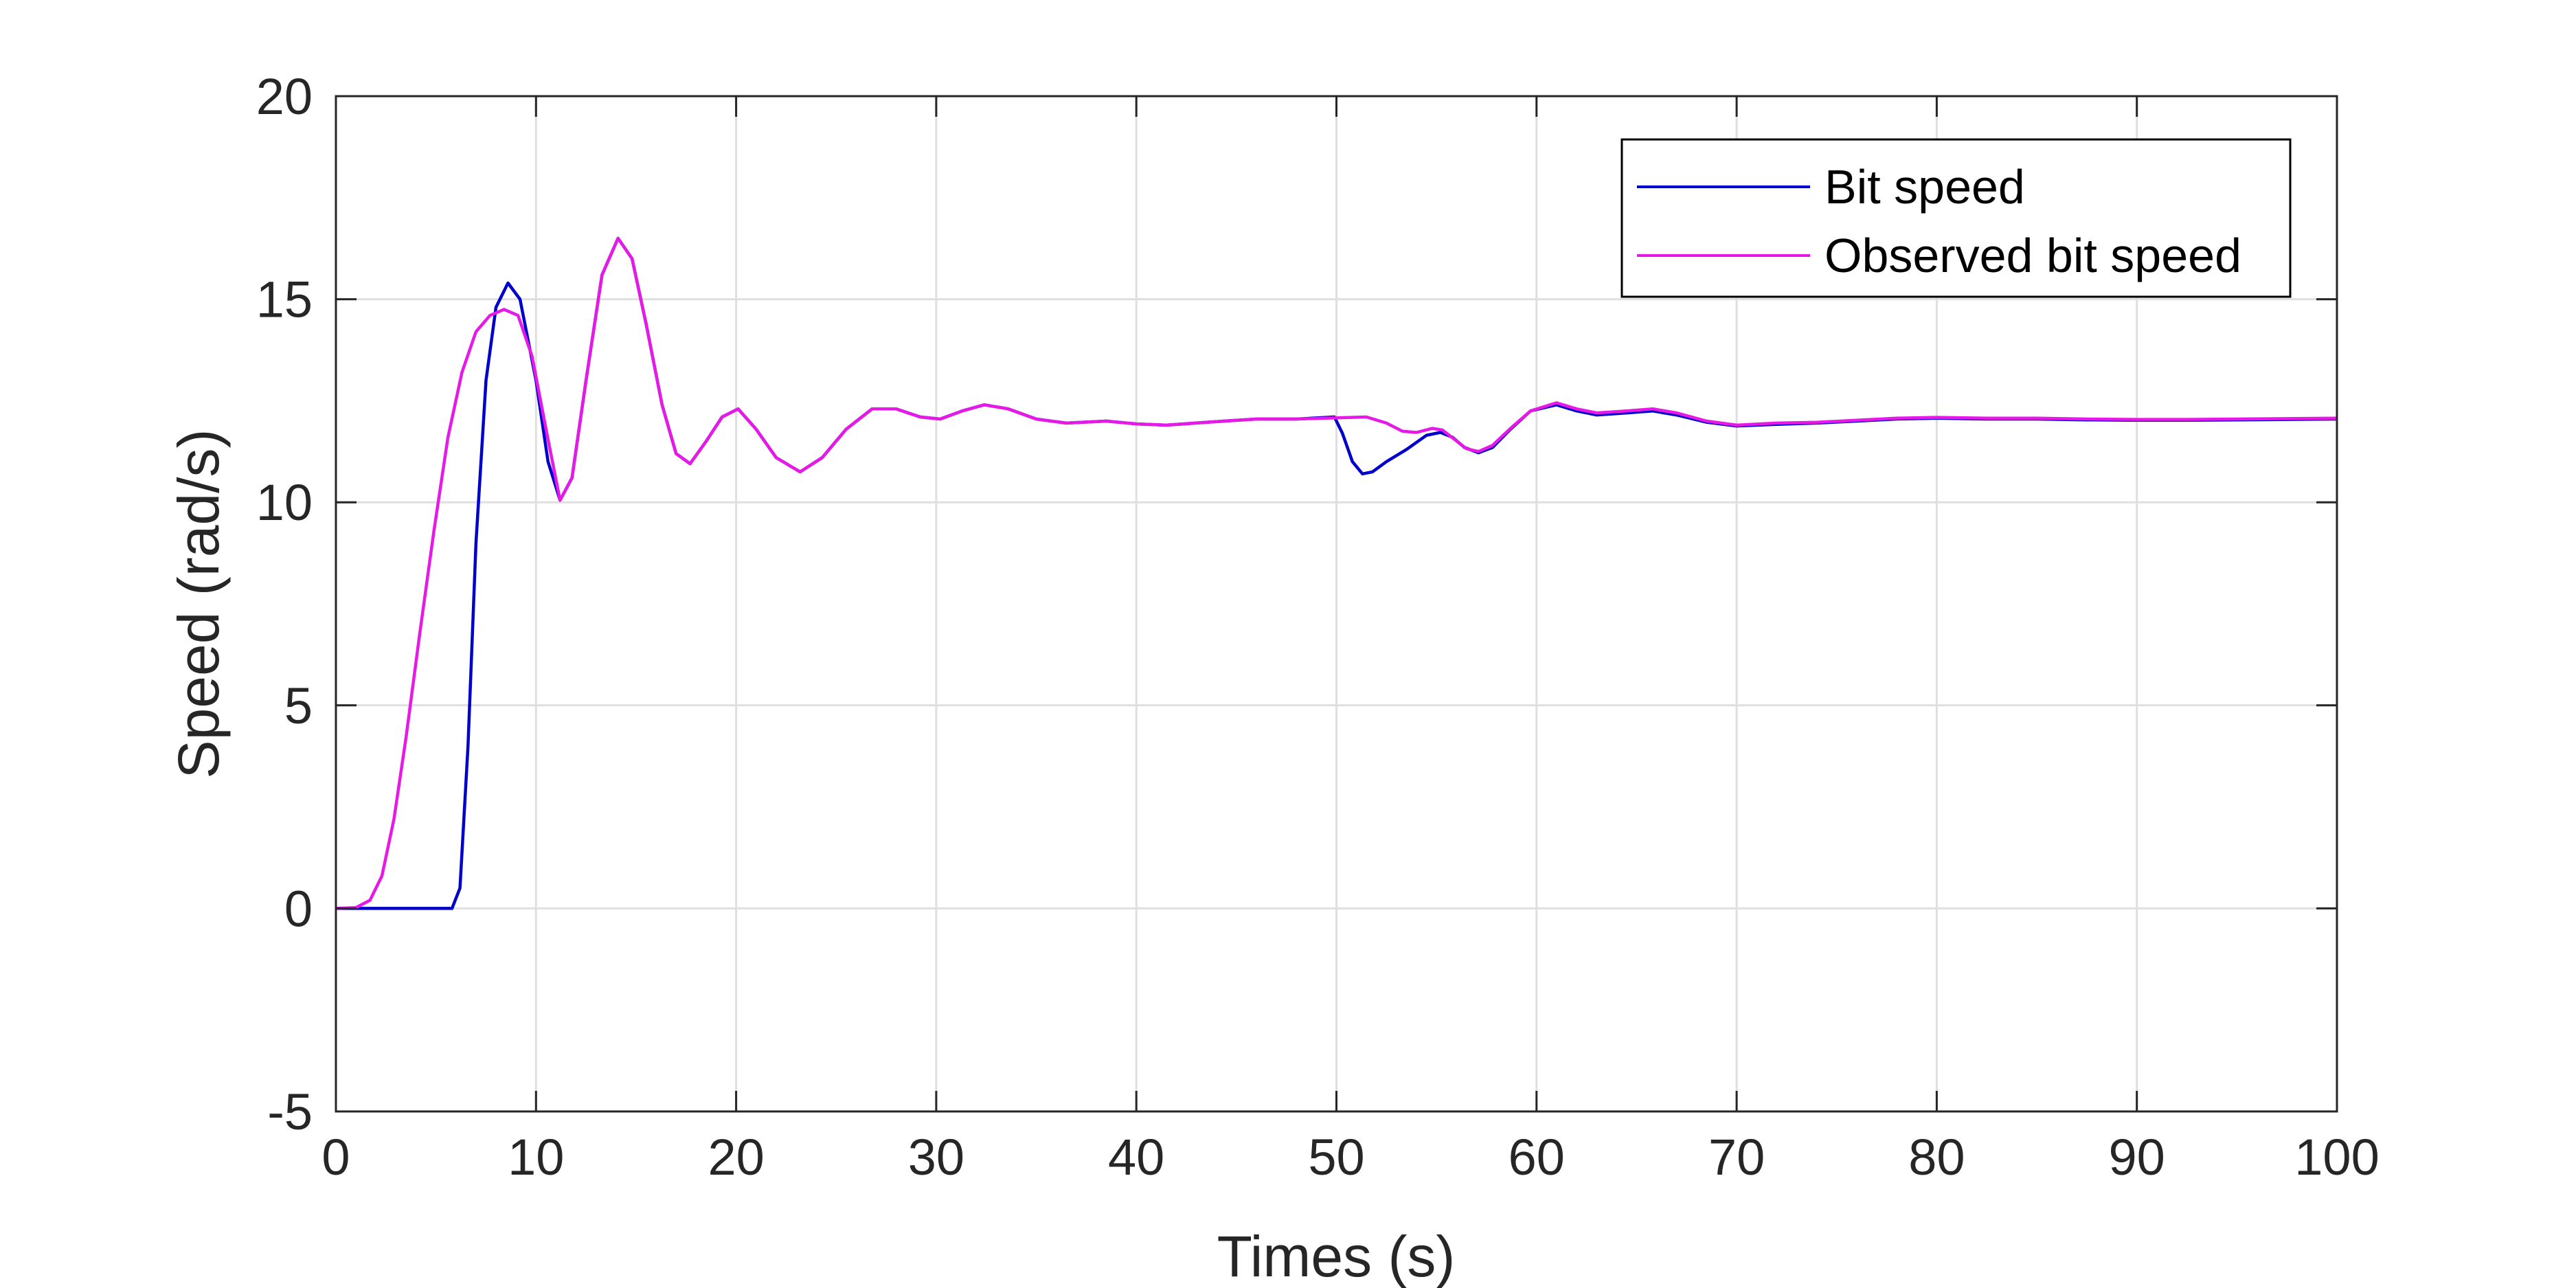  What do you see at coordinates (1136, 1157) in the screenshot?
I see `x-tick-label: 40` at bounding box center [1136, 1157].